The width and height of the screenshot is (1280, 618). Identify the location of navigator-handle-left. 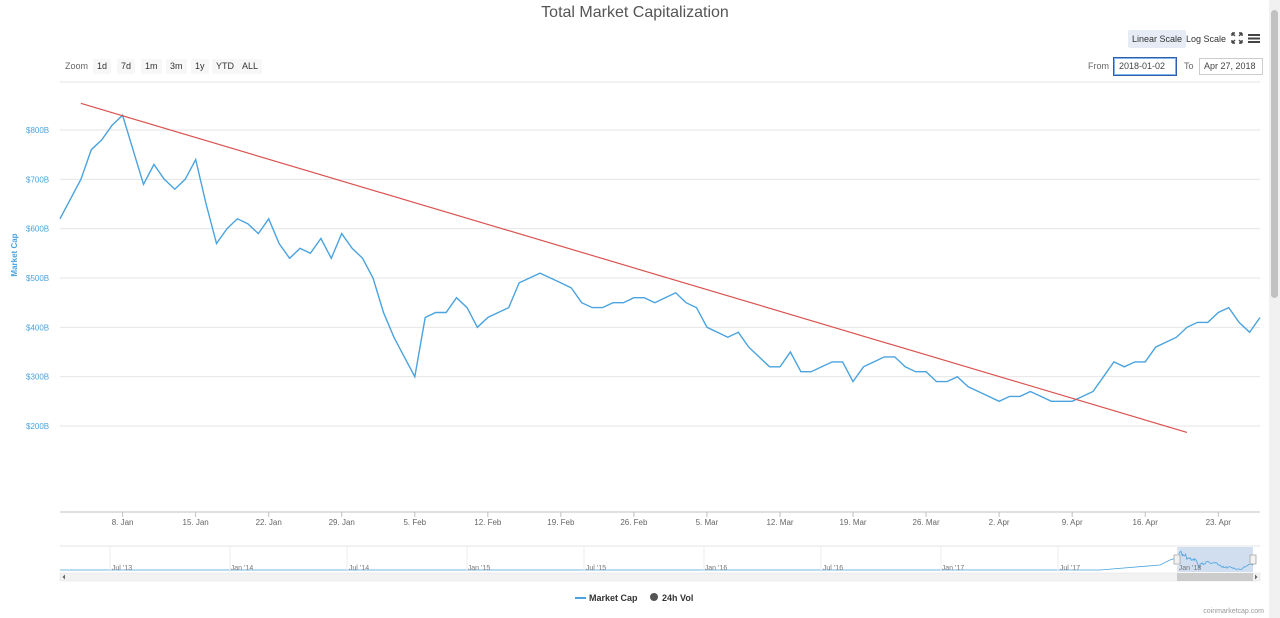
(1177, 559).